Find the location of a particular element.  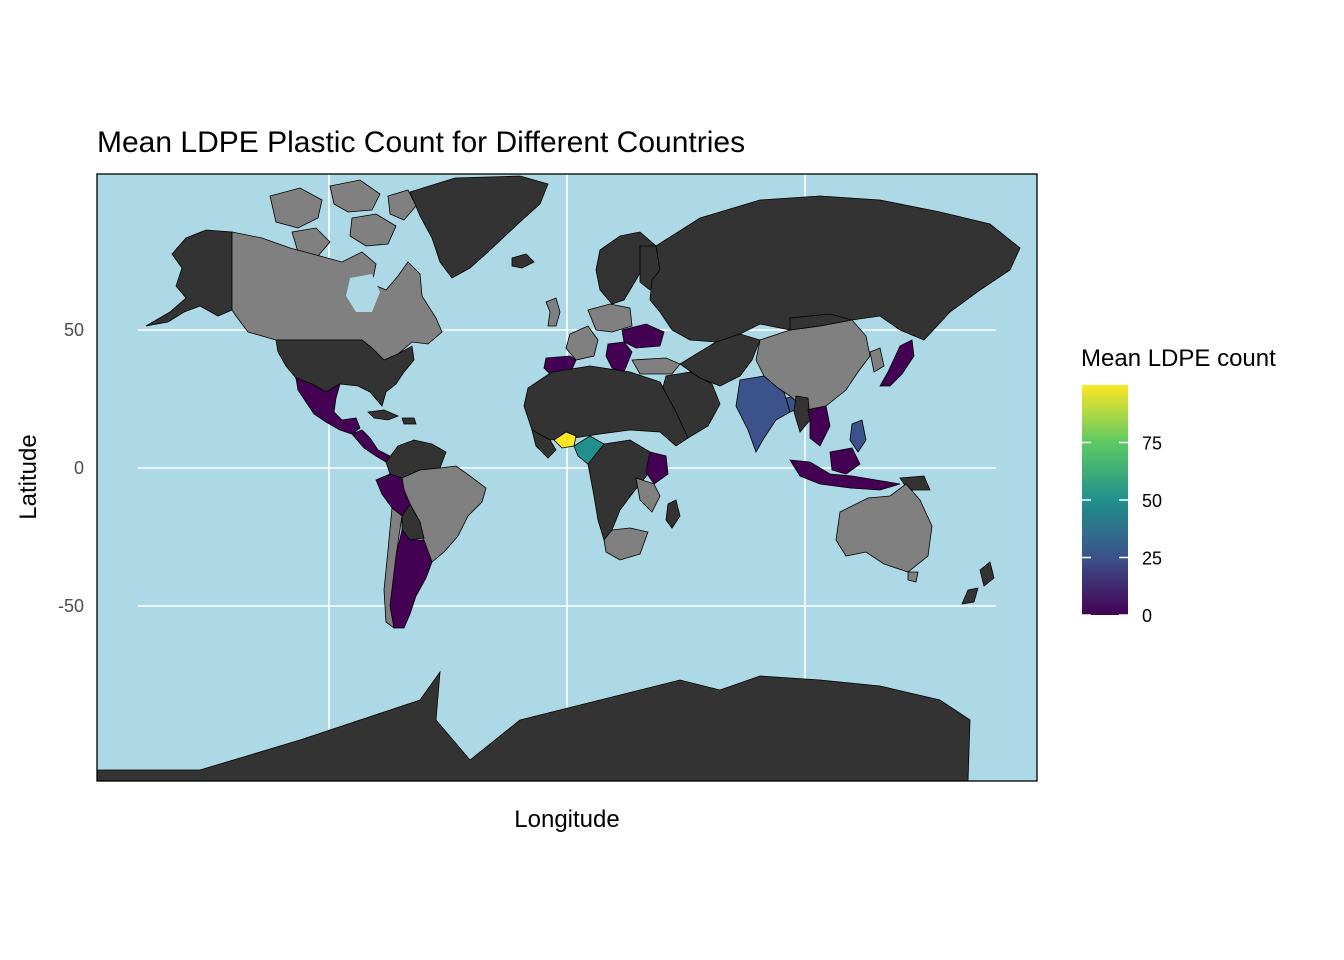

country-nigeria is located at coordinates (565, 440).